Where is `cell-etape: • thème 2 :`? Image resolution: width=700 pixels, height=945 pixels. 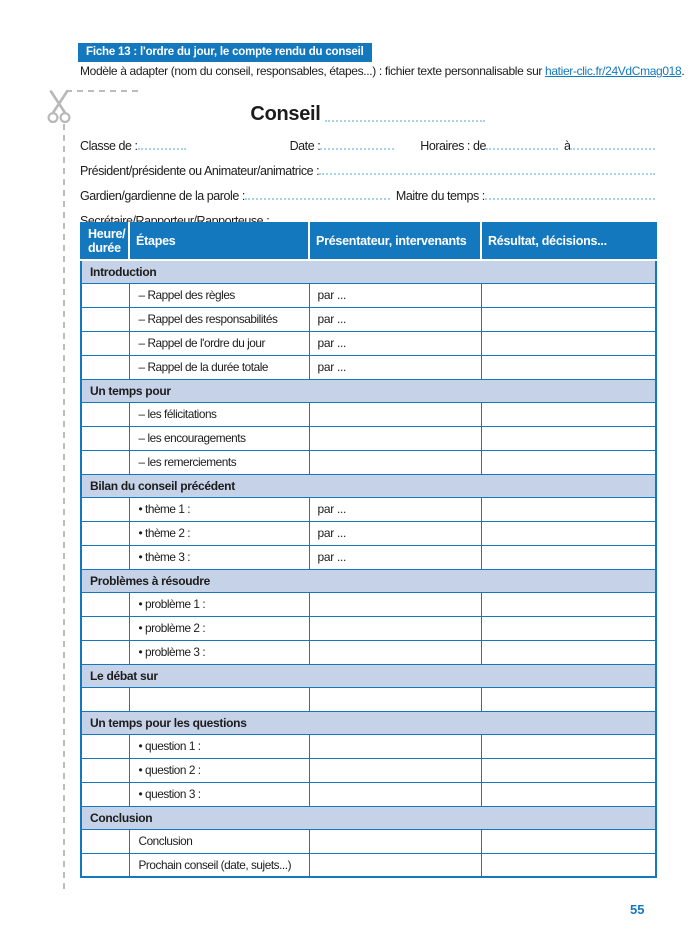 cell-etape: • thème 2 : is located at coordinates (219, 533).